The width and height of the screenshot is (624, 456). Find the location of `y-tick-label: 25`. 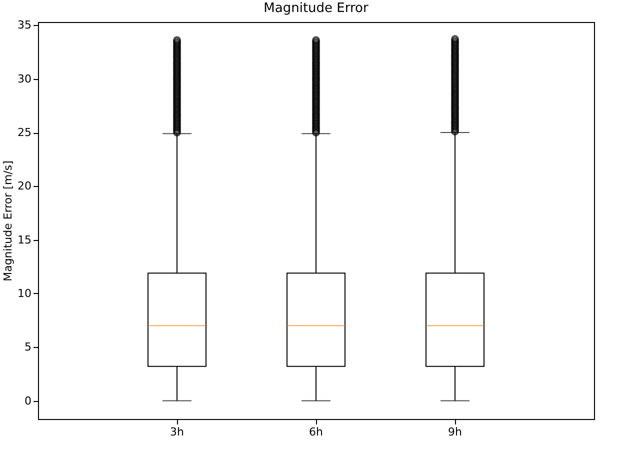

y-tick-label: 25 is located at coordinates (25, 133).